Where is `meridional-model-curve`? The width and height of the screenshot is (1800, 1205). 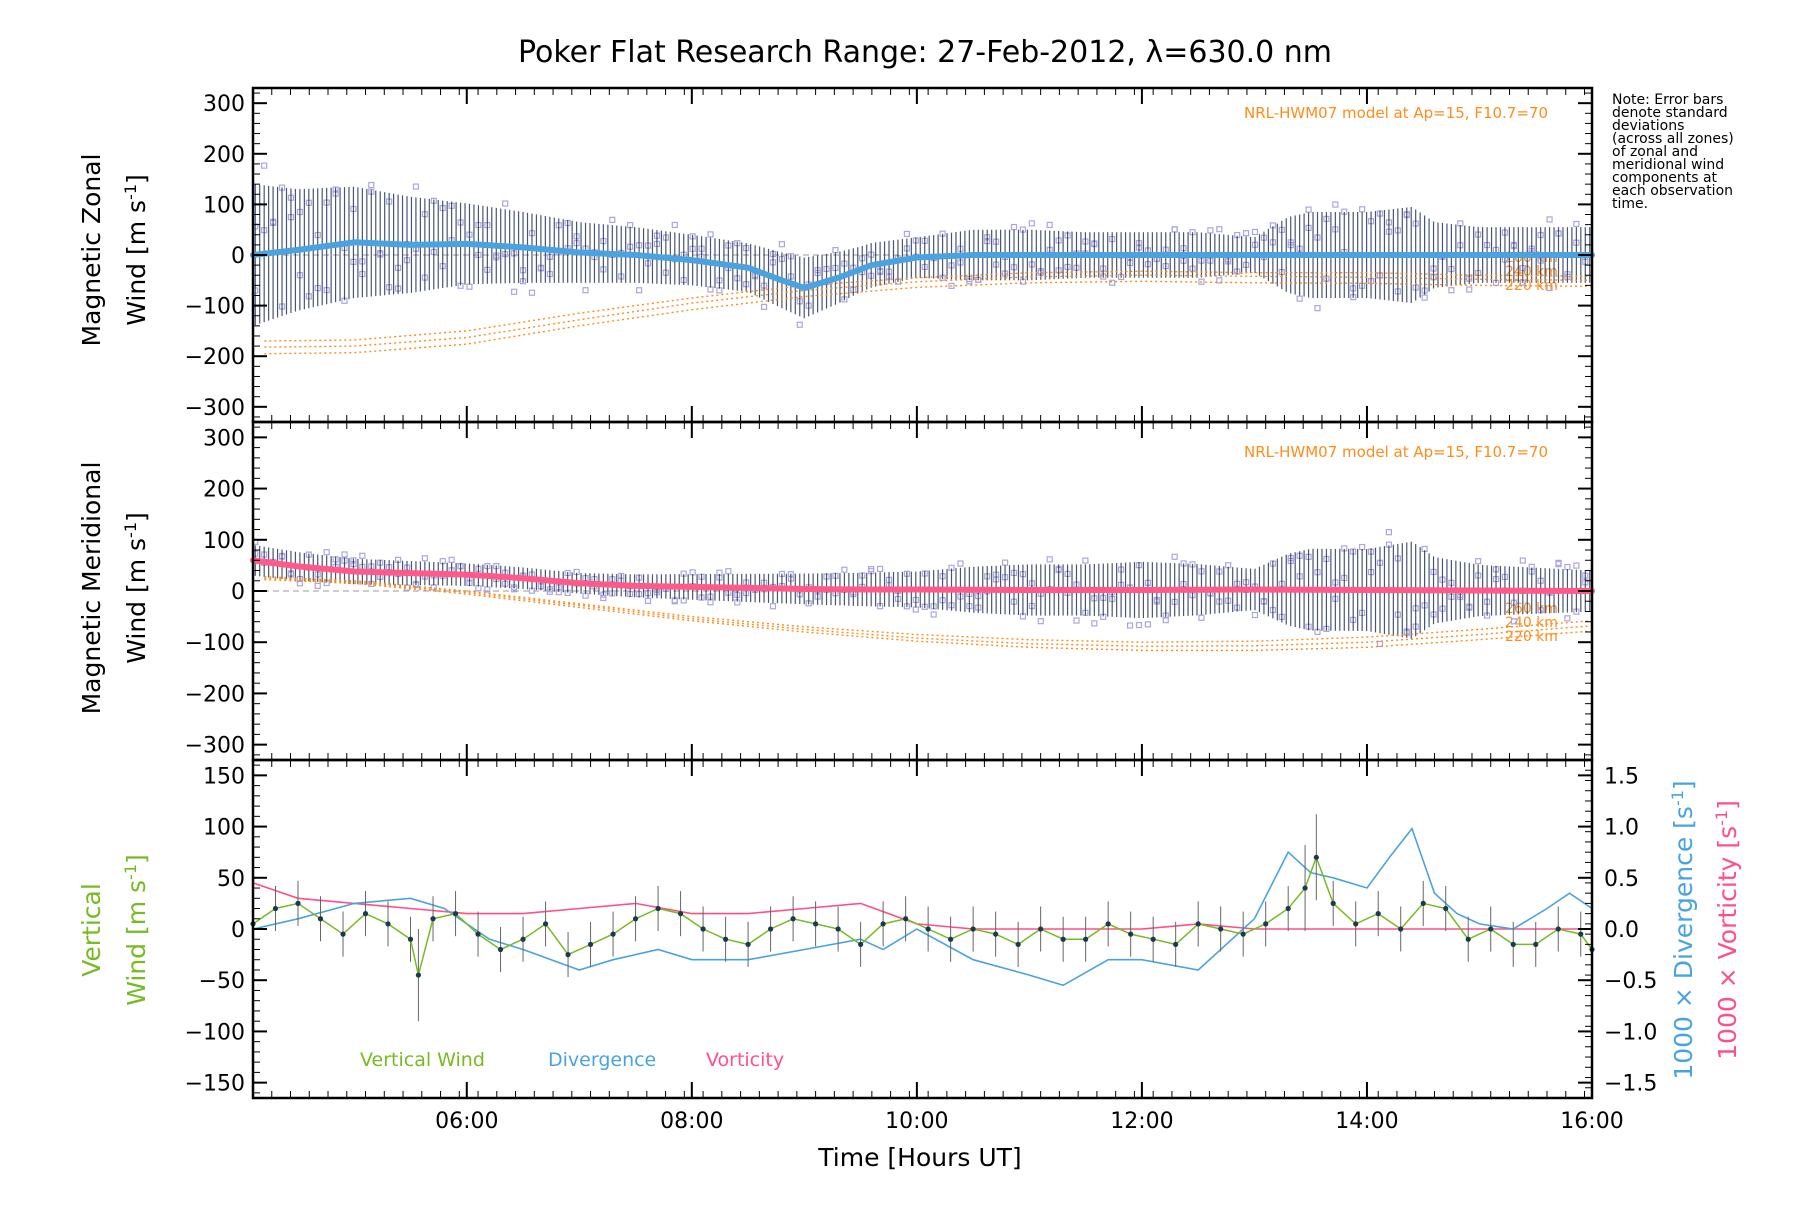 meridional-model-curve is located at coordinates (928, 615).